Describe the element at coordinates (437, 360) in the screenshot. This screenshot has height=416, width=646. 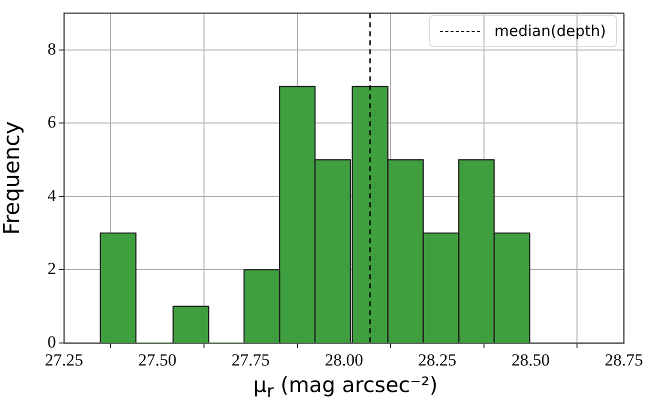
I see `x-tick-label: 28.25` at that location.